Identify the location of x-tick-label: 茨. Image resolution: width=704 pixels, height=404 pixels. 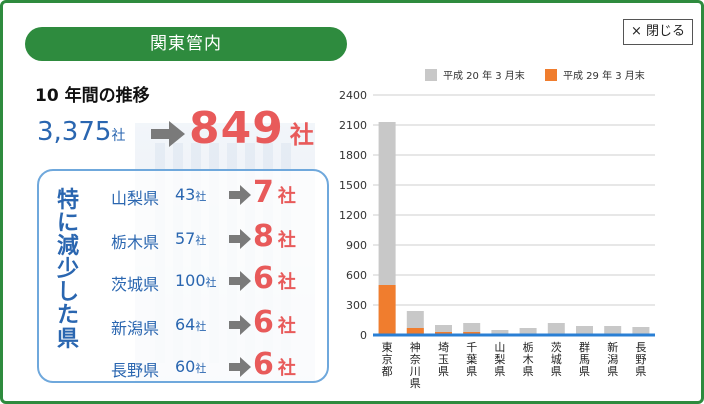
(556, 347).